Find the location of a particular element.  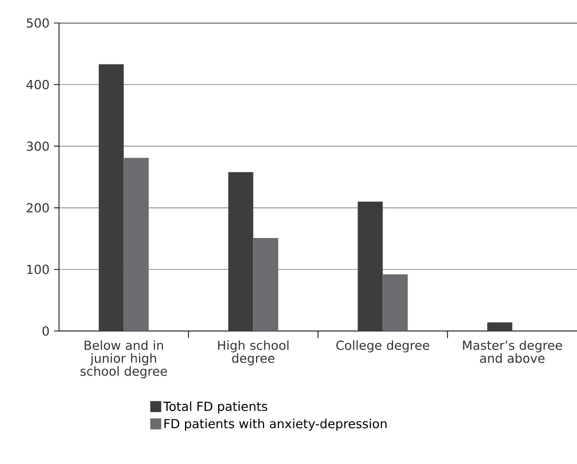

y-tick-label: 300 is located at coordinates (37, 146).